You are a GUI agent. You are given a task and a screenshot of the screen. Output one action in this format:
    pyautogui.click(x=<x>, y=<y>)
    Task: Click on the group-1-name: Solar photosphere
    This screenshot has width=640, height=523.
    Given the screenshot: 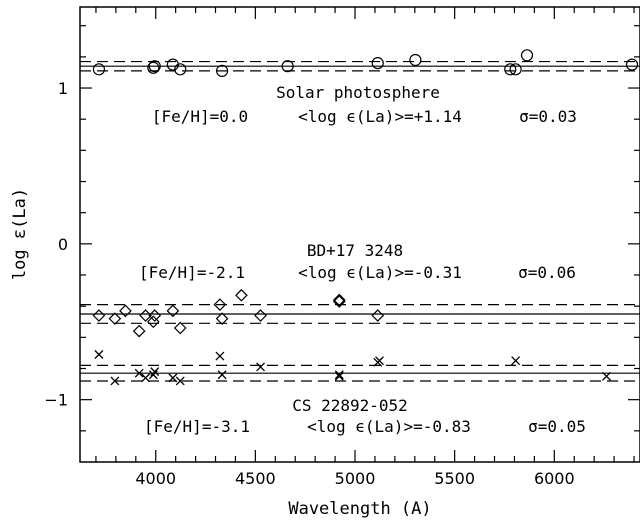 What is the action you would take?
    pyautogui.click(x=358, y=92)
    